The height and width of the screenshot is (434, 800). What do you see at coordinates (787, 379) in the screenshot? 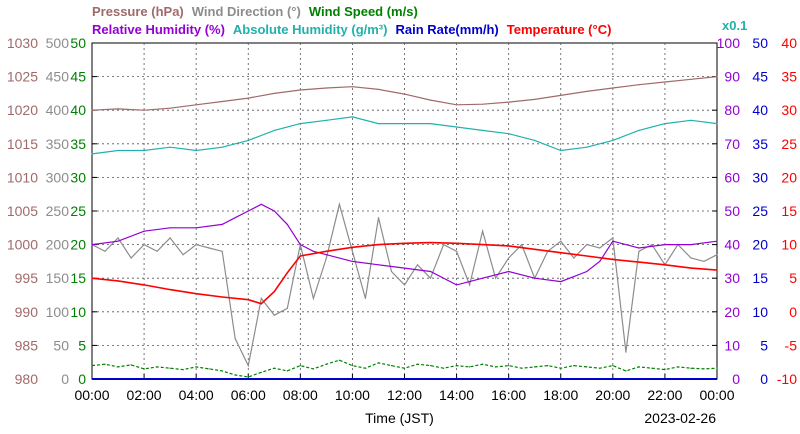
I see `y-tick-label-temperature: -10` at bounding box center [787, 379].